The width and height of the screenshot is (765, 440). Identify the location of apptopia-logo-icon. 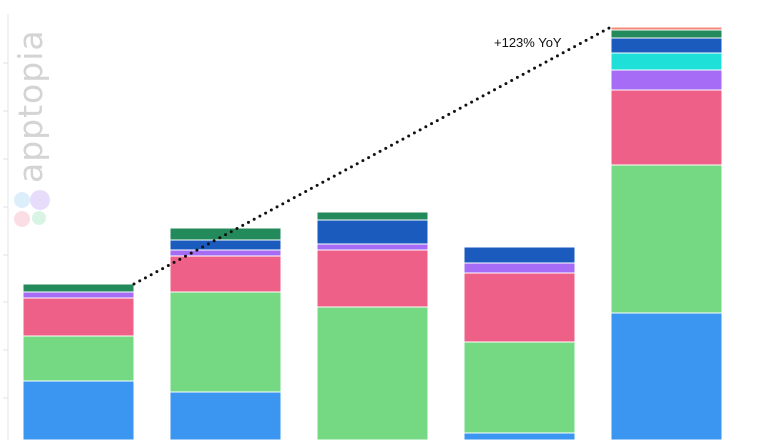
(32, 208).